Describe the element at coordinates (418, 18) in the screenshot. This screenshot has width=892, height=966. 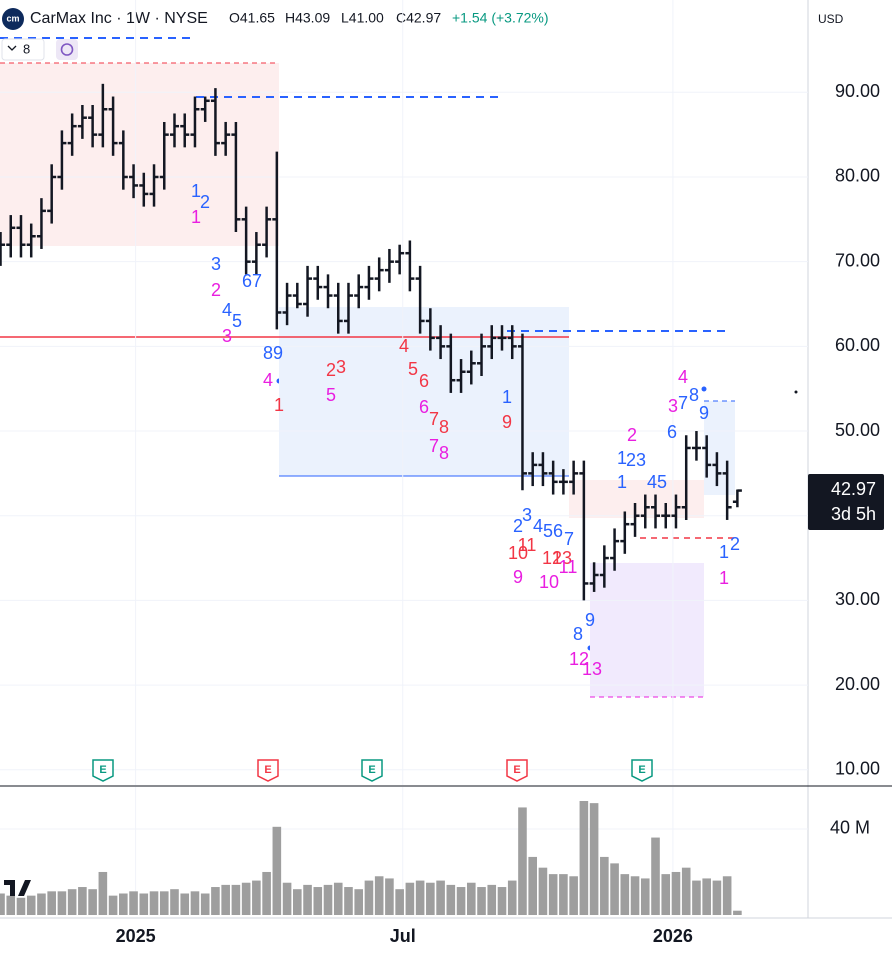
I see `header-close: C42.97` at that location.